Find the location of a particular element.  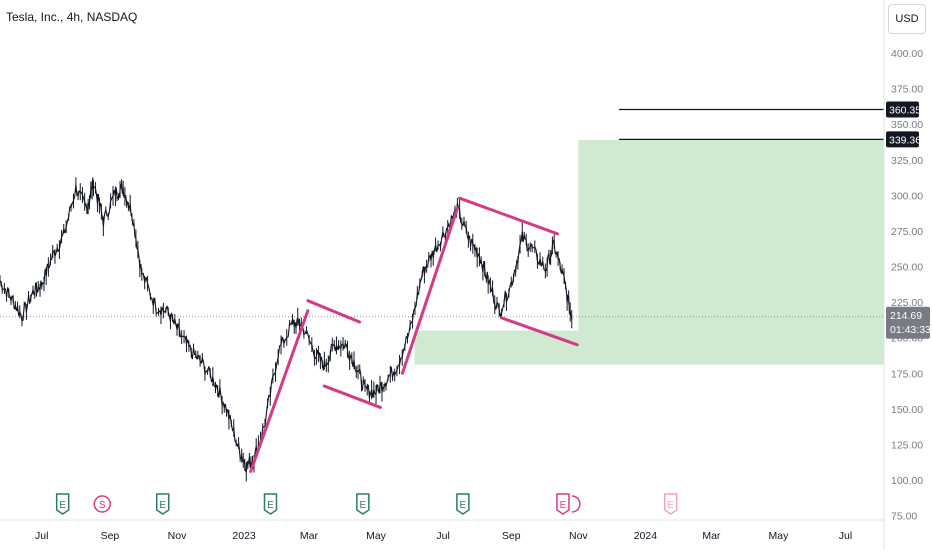

current-price-value: 214.69 is located at coordinates (906, 316).